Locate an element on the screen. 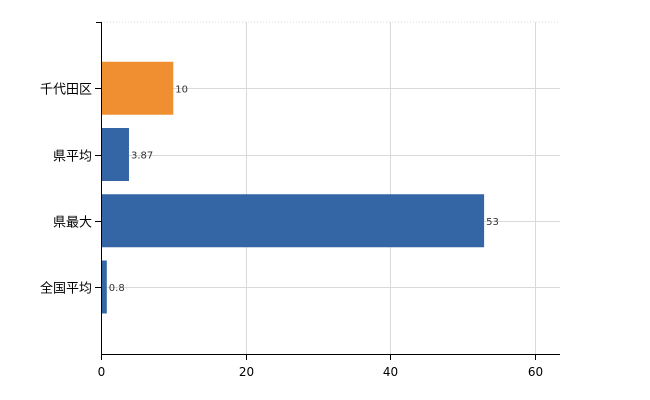 This screenshot has height=400, width=650. x-tick-label: 60 is located at coordinates (535, 372).